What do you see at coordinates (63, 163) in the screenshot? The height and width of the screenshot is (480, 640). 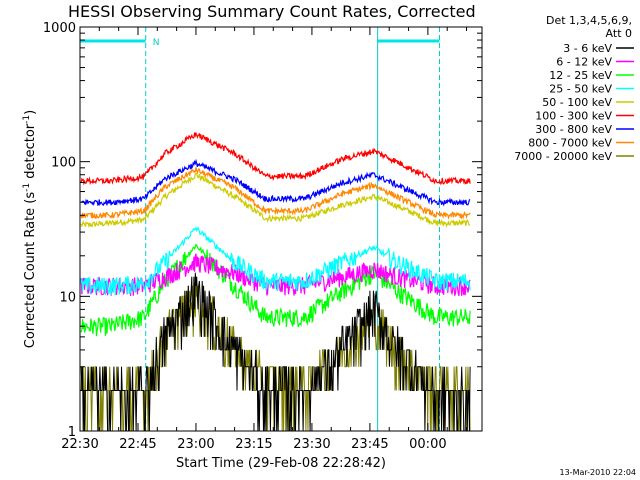 I see `y-tick-label: 100` at bounding box center [63, 163].